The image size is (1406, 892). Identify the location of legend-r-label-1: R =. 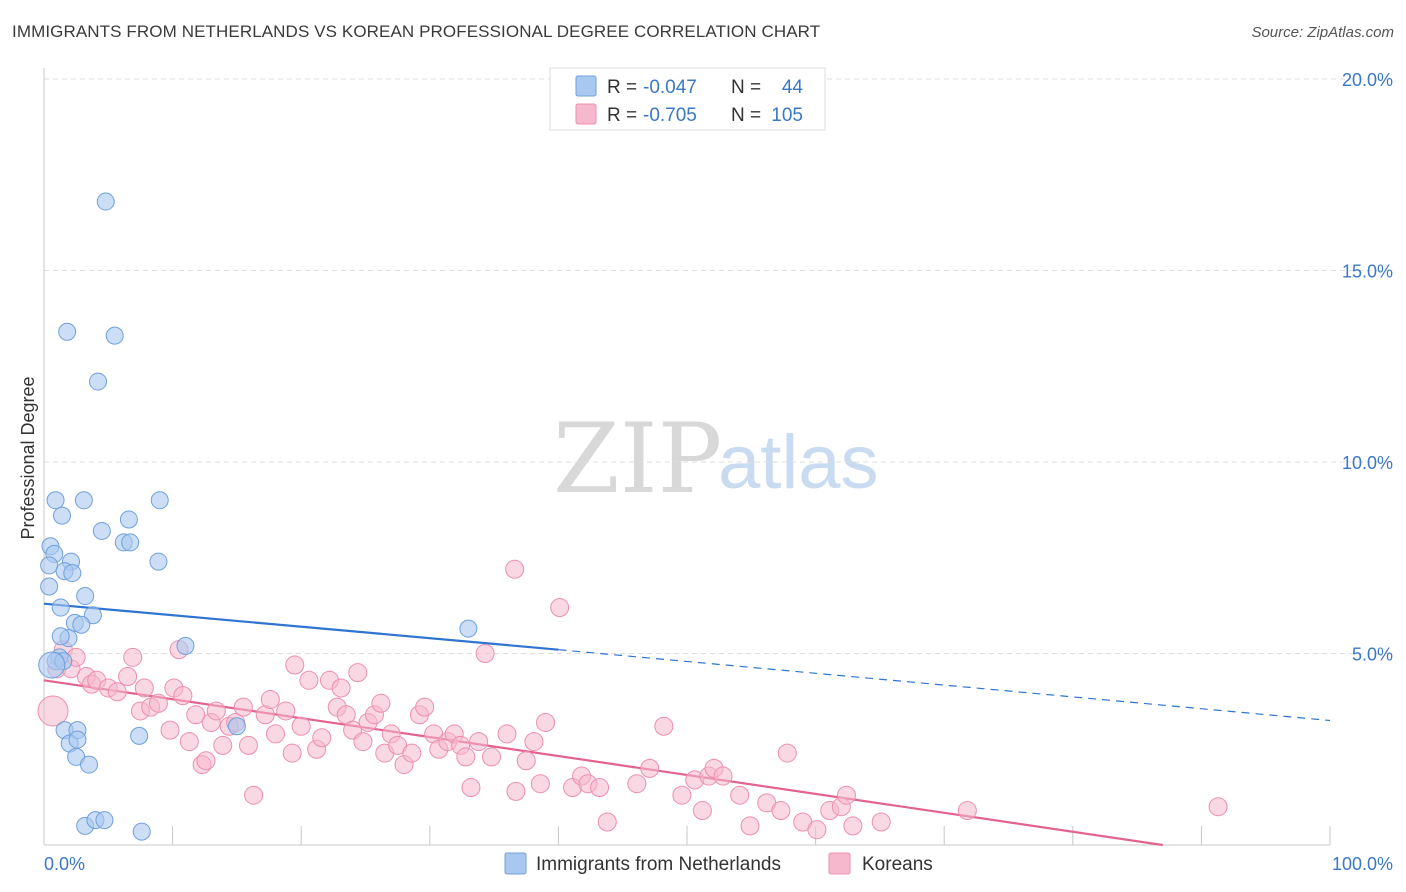
(622, 87).